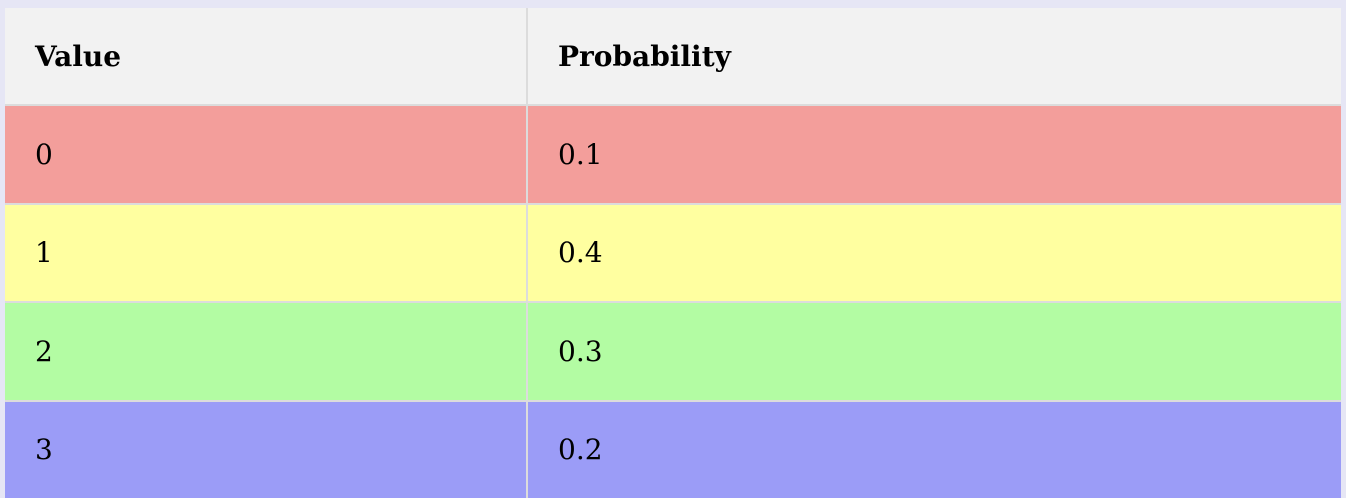  What do you see at coordinates (266, 154) in the screenshot?
I see `cell-value: 0` at bounding box center [266, 154].